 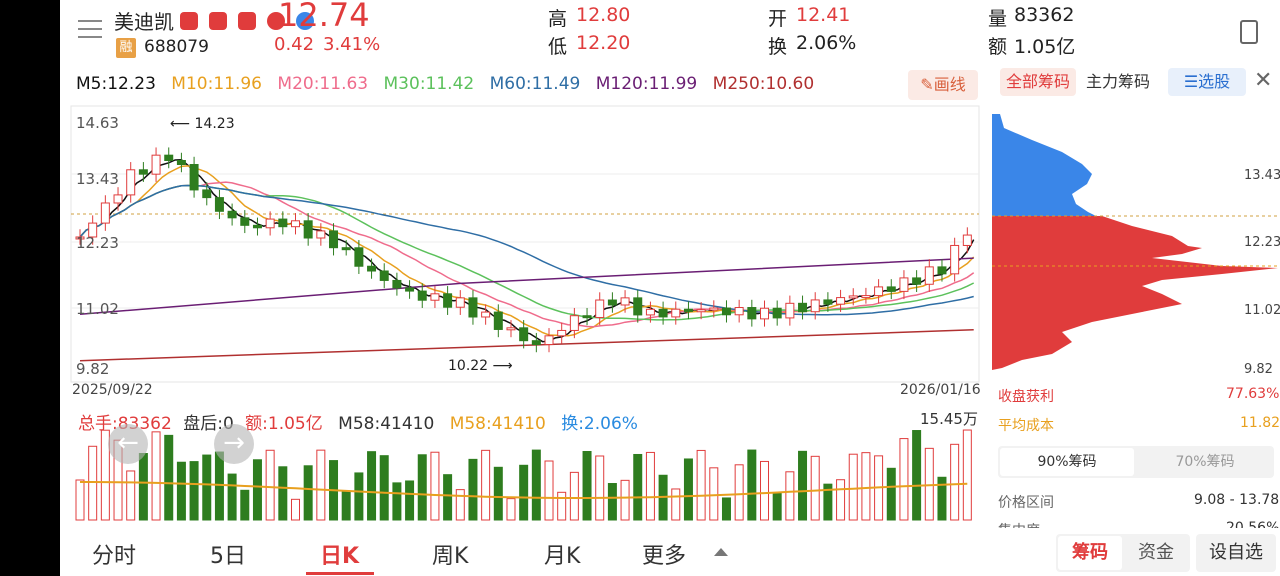 What do you see at coordinates (943, 85) in the screenshot?
I see `draw-line-button: ✎画线` at bounding box center [943, 85].